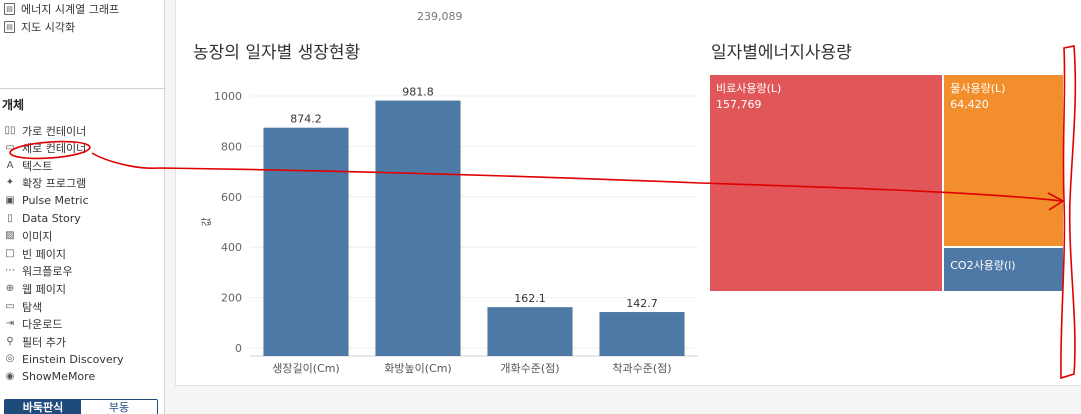 Image resolution: width=1081 pixels, height=414 pixels. What do you see at coordinates (305, 368) in the screenshot?
I see `x-tick-label: 생장길이(Cm)` at bounding box center [305, 368].